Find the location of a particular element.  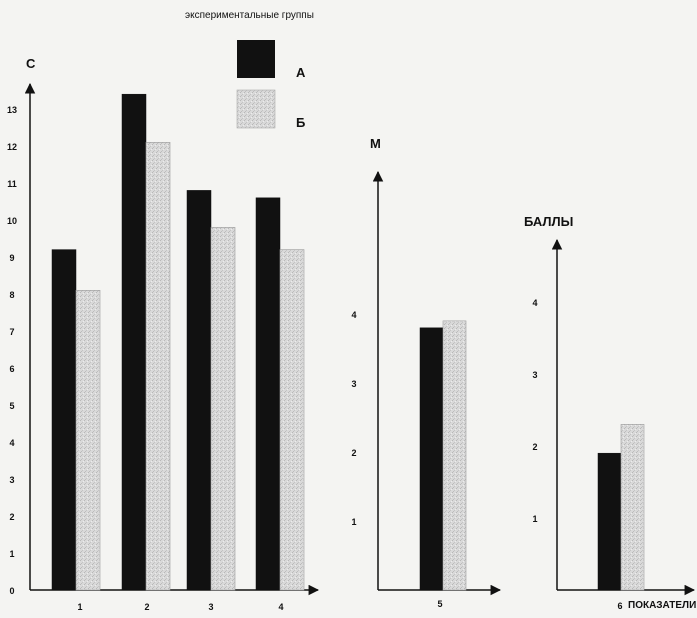

y-tick-label-panel-1-6: 6 is located at coordinates (11, 369).